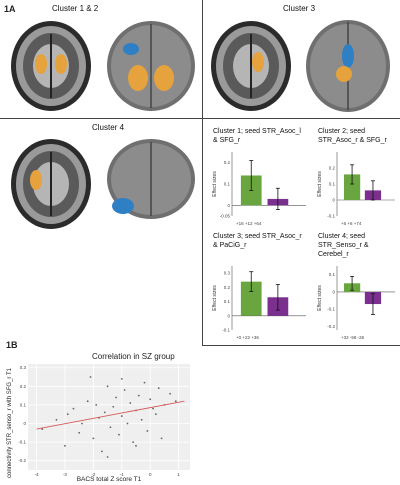  I want to click on bar-chart-4-title: Cluster 4; seed STR_Senso_r & Cerebel_r, so click(343, 245).